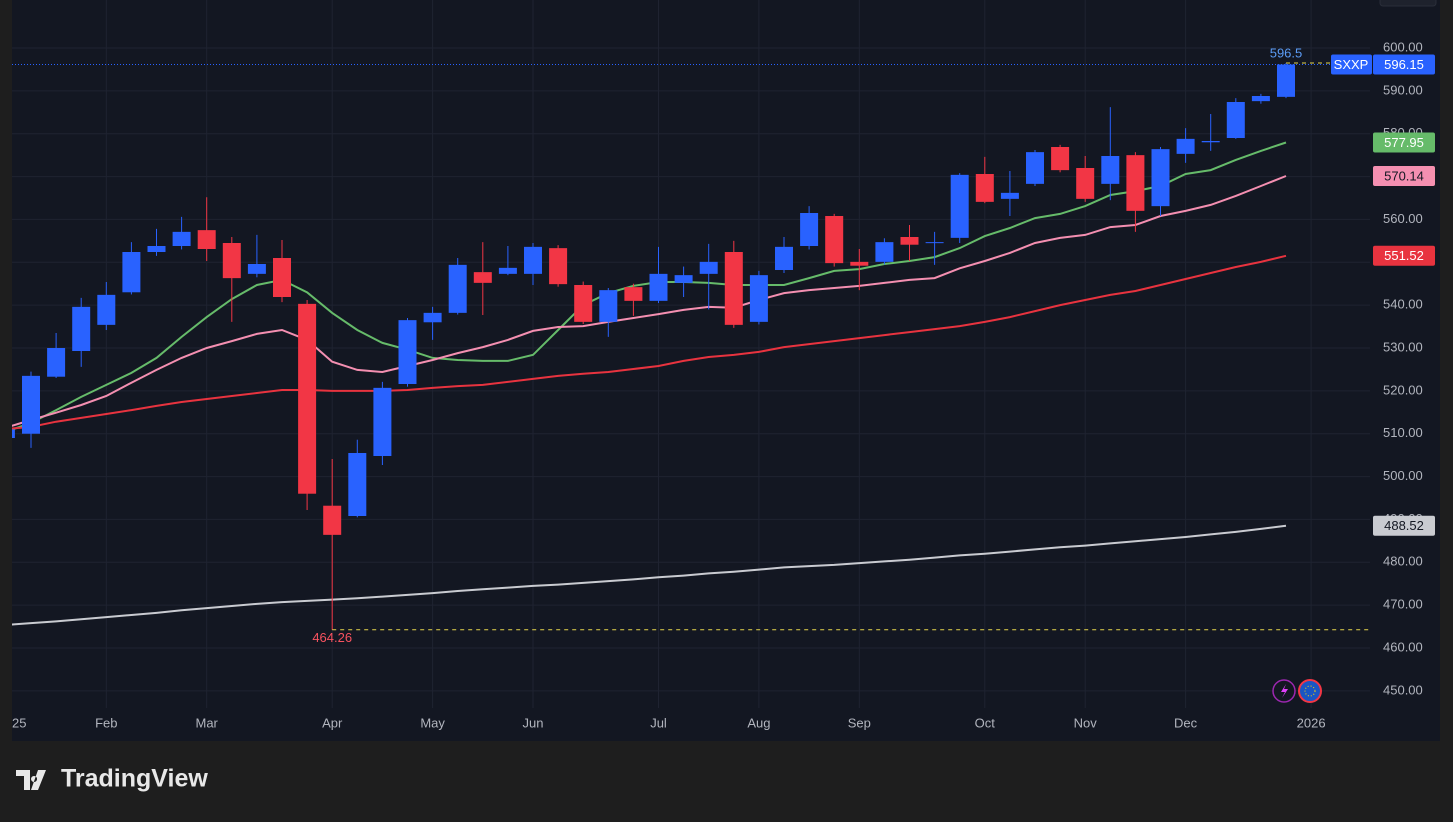 This screenshot has height=822, width=1453. What do you see at coordinates (134, 779) in the screenshot?
I see `brand: TradingView` at bounding box center [134, 779].